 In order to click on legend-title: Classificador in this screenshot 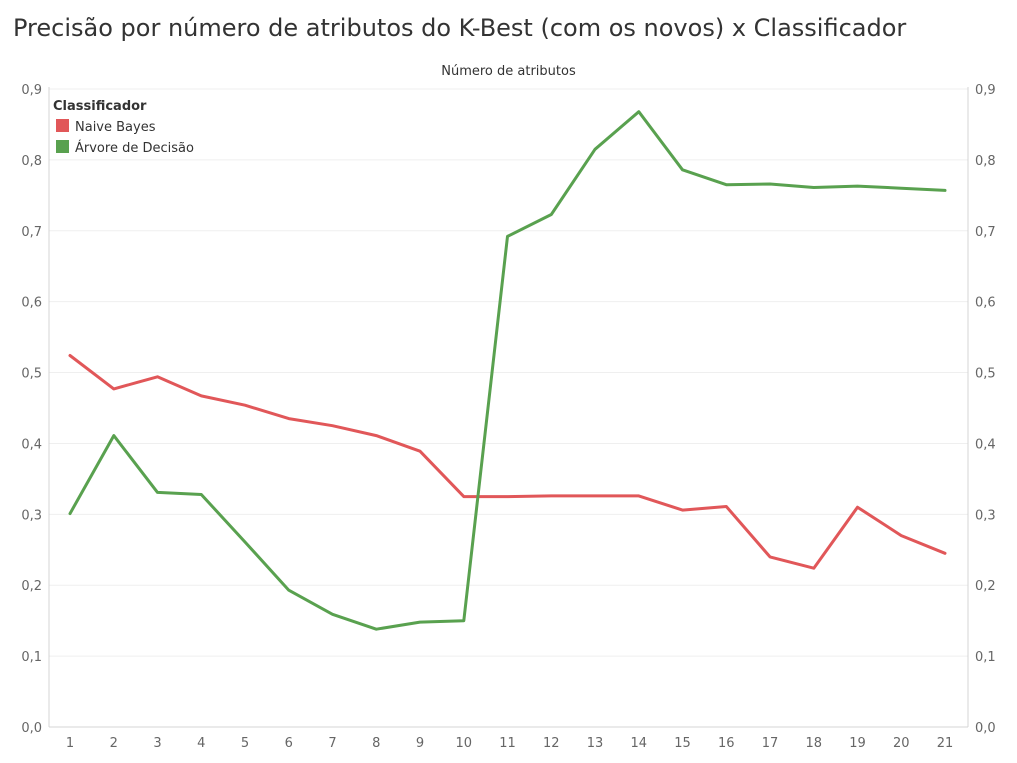, I will do `click(100, 106)`.